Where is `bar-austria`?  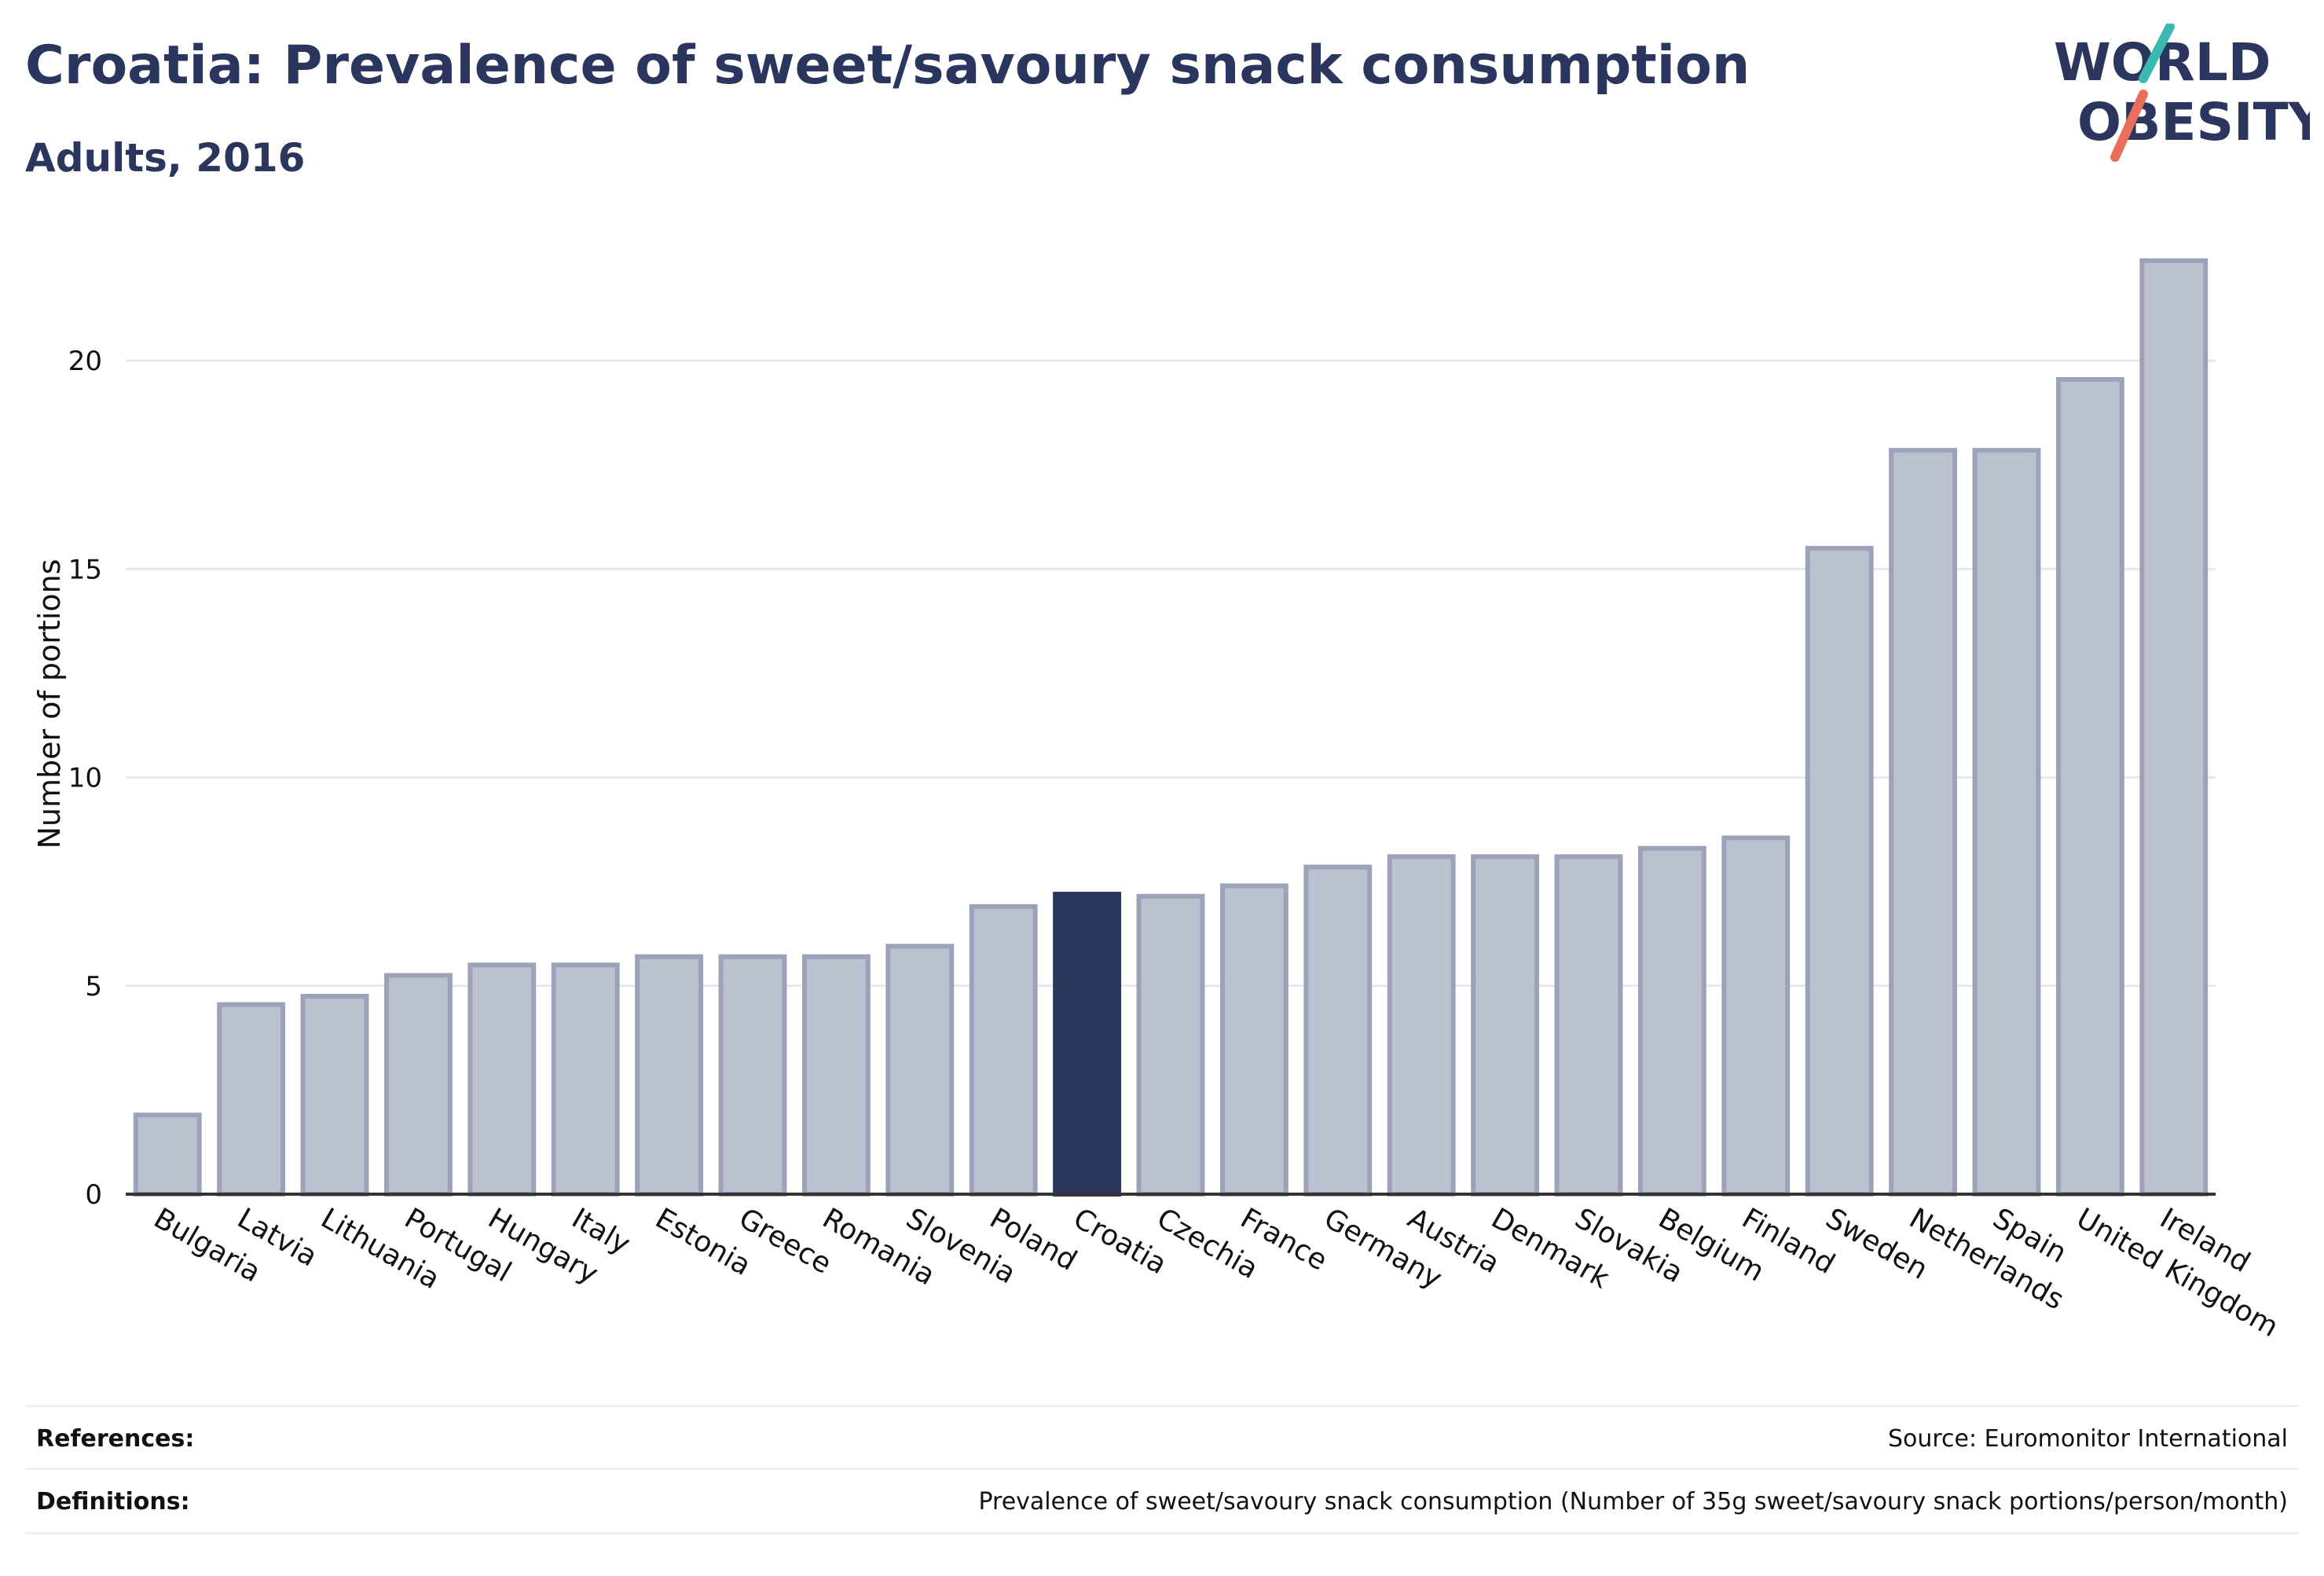 bar-austria is located at coordinates (1421, 1025).